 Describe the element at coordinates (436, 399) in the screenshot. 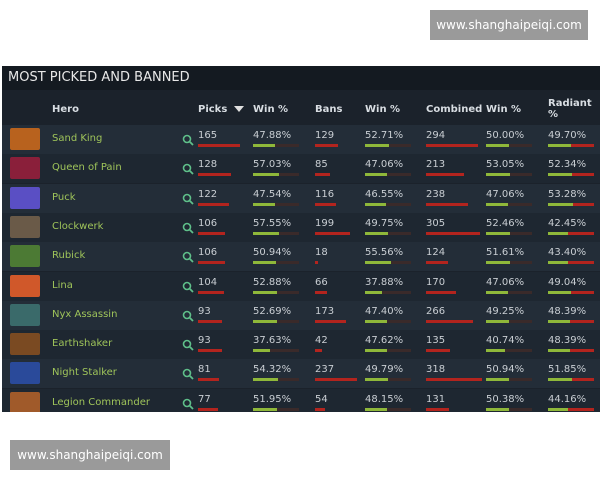

I see `table-cell: 131` at that location.